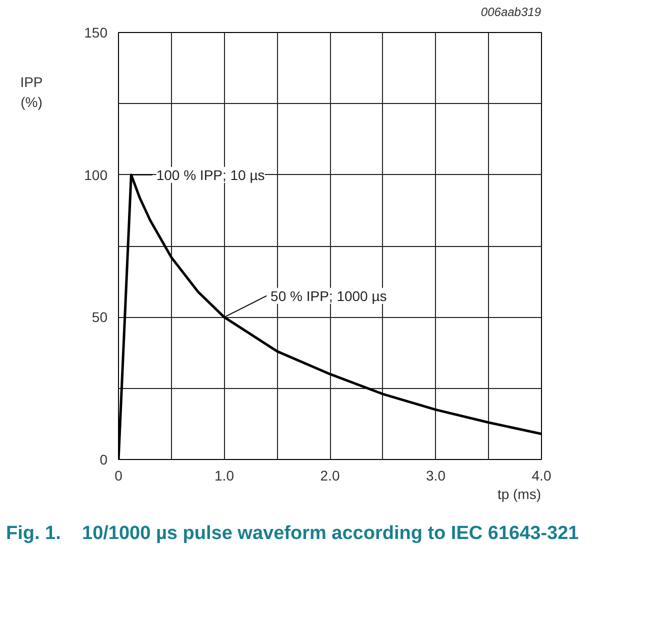 The height and width of the screenshot is (625, 660). Describe the element at coordinates (224, 476) in the screenshot. I see `x-tick-label: 1.0` at that location.